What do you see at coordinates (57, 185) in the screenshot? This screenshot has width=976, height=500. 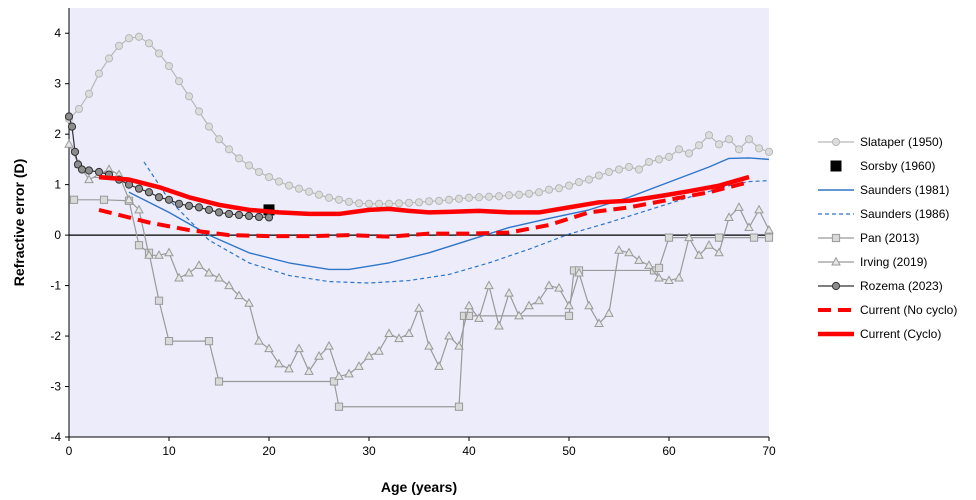 I see `y-tick-label: 1` at bounding box center [57, 185].